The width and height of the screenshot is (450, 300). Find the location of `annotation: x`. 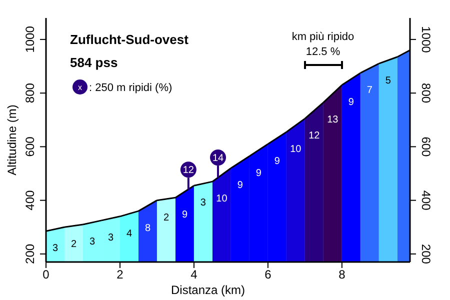

annotation: x is located at coordinates (80, 87).